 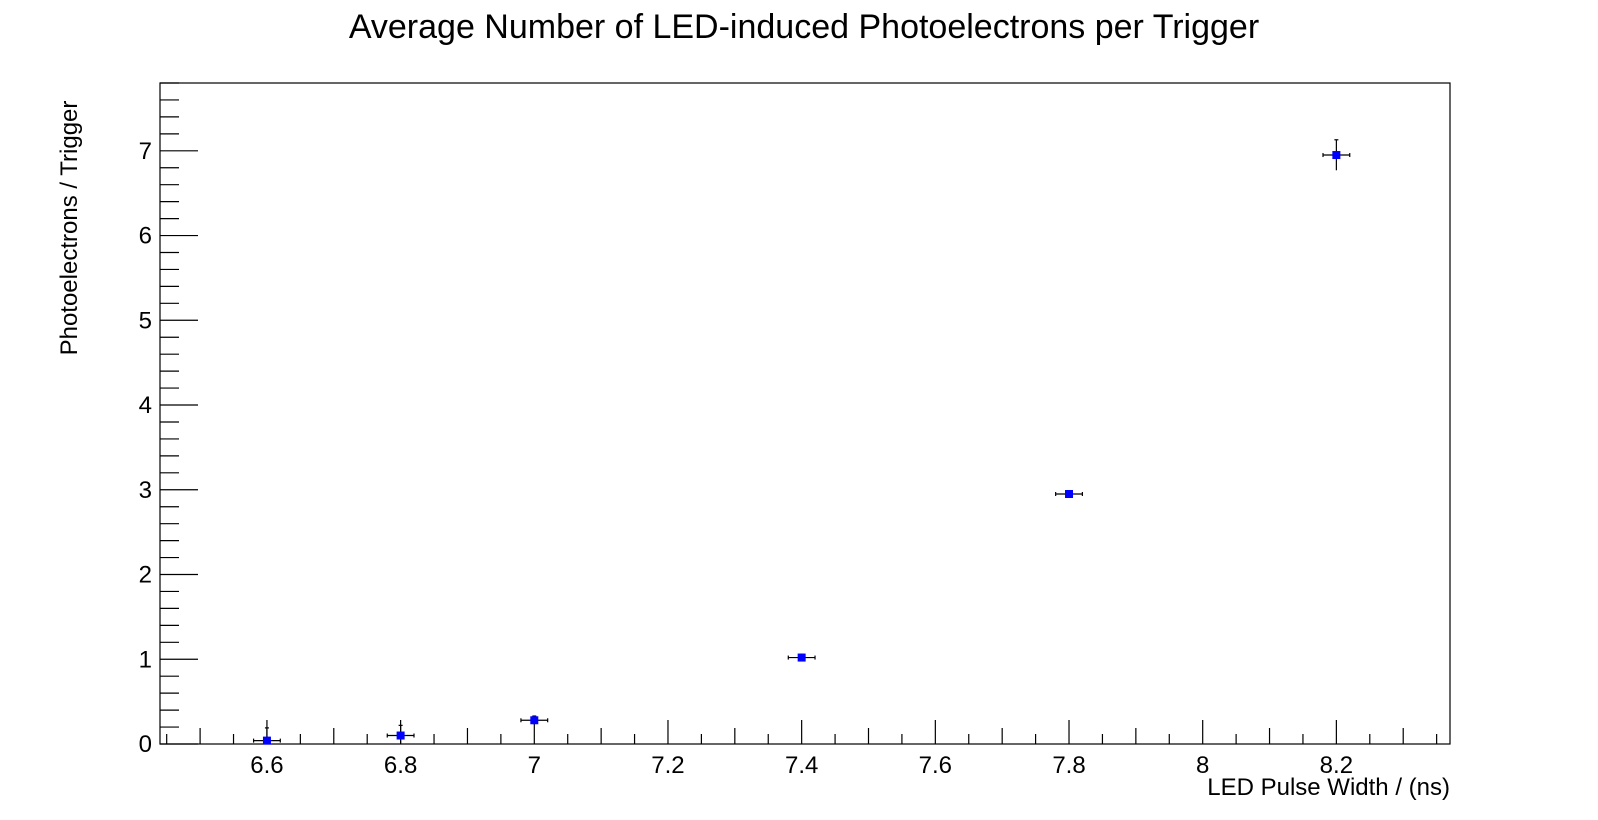 What do you see at coordinates (266, 765) in the screenshot?
I see `x-tick-label: 6.6` at bounding box center [266, 765].